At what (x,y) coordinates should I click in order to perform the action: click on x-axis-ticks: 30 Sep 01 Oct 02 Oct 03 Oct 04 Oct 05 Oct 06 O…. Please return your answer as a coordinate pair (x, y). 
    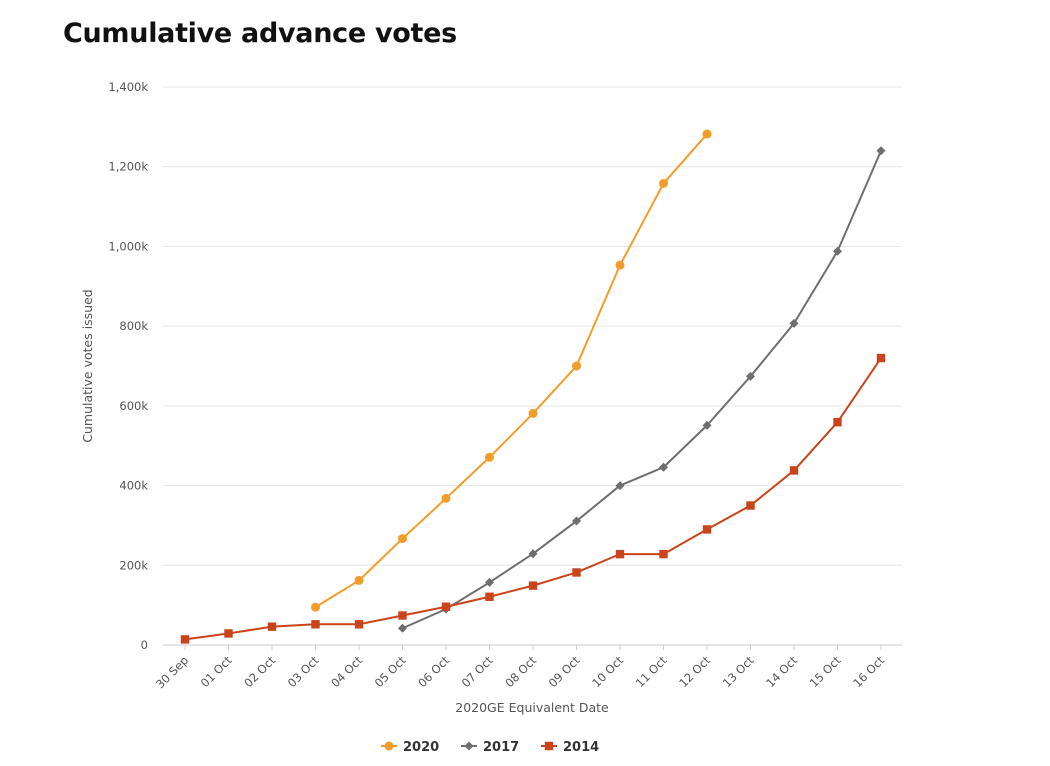
    Looking at the image, I should click on (520, 668).